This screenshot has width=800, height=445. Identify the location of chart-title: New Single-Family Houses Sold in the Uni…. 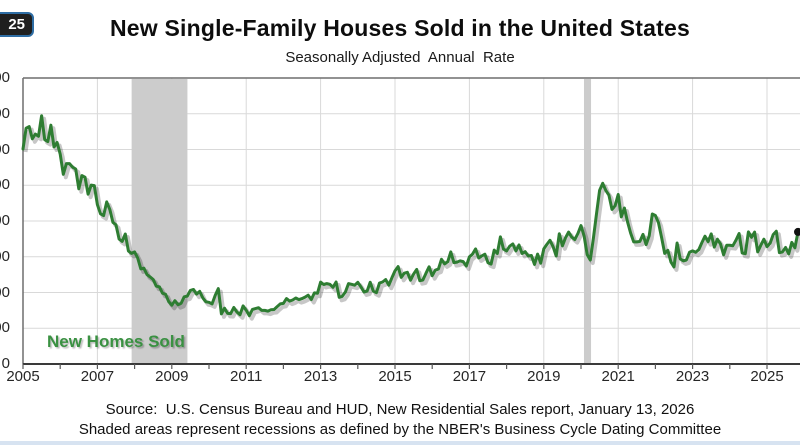
(400, 28).